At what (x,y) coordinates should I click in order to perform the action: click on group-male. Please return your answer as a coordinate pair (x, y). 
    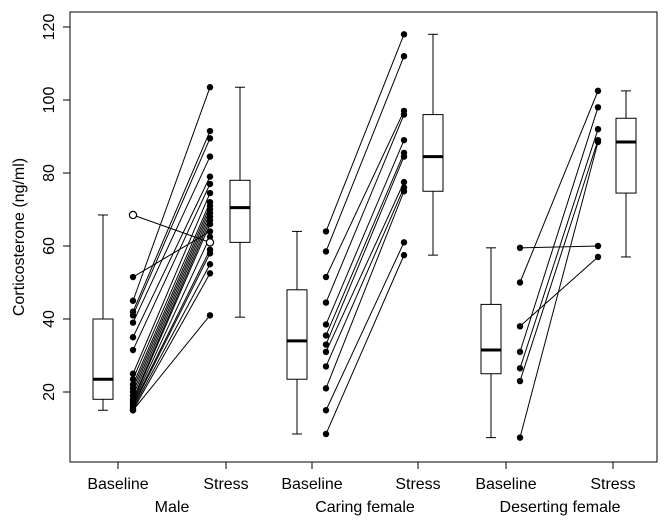
    Looking at the image, I should click on (171, 248).